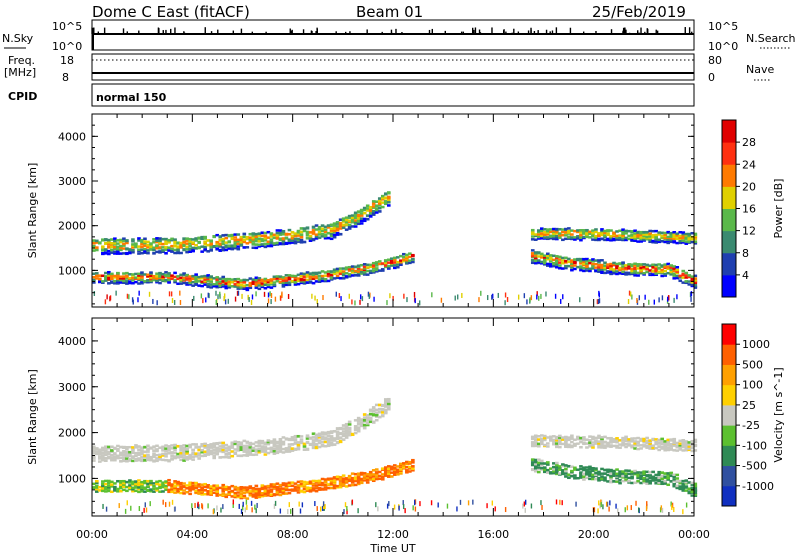  I want to click on x-tick-label: 04:00, so click(192, 534).